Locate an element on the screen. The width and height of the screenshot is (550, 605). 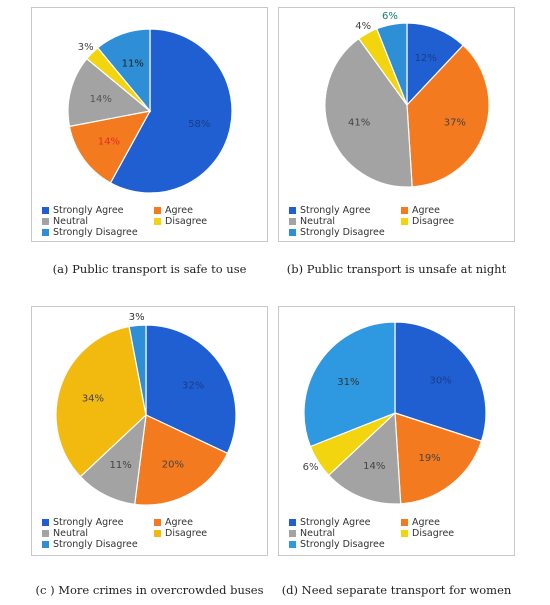
caption-b: (b) Public transport is unsafe at night is located at coordinates (396, 269).